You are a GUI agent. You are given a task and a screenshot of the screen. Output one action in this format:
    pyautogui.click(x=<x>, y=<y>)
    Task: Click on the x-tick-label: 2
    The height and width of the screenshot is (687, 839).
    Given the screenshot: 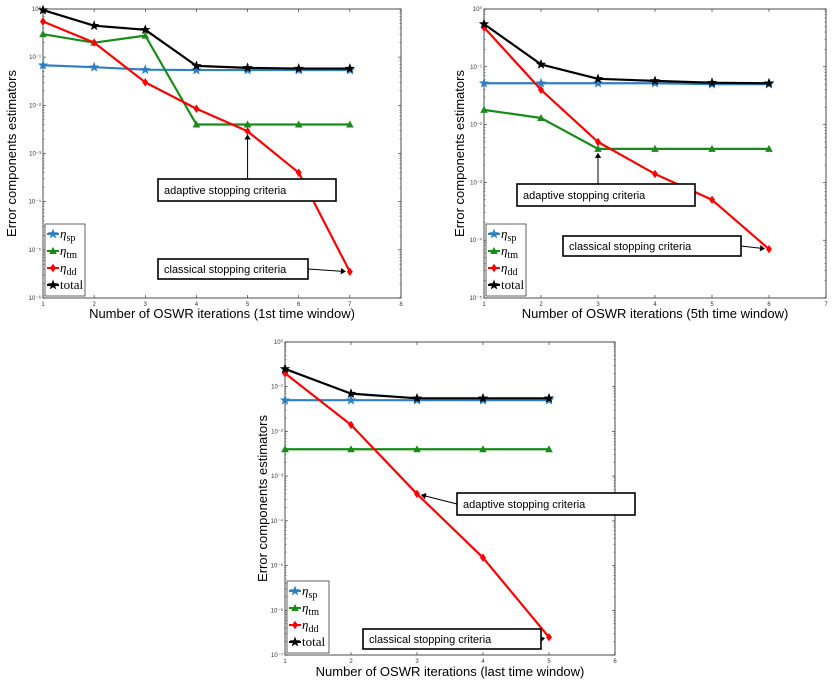 What is the action you would take?
    pyautogui.click(x=94, y=305)
    